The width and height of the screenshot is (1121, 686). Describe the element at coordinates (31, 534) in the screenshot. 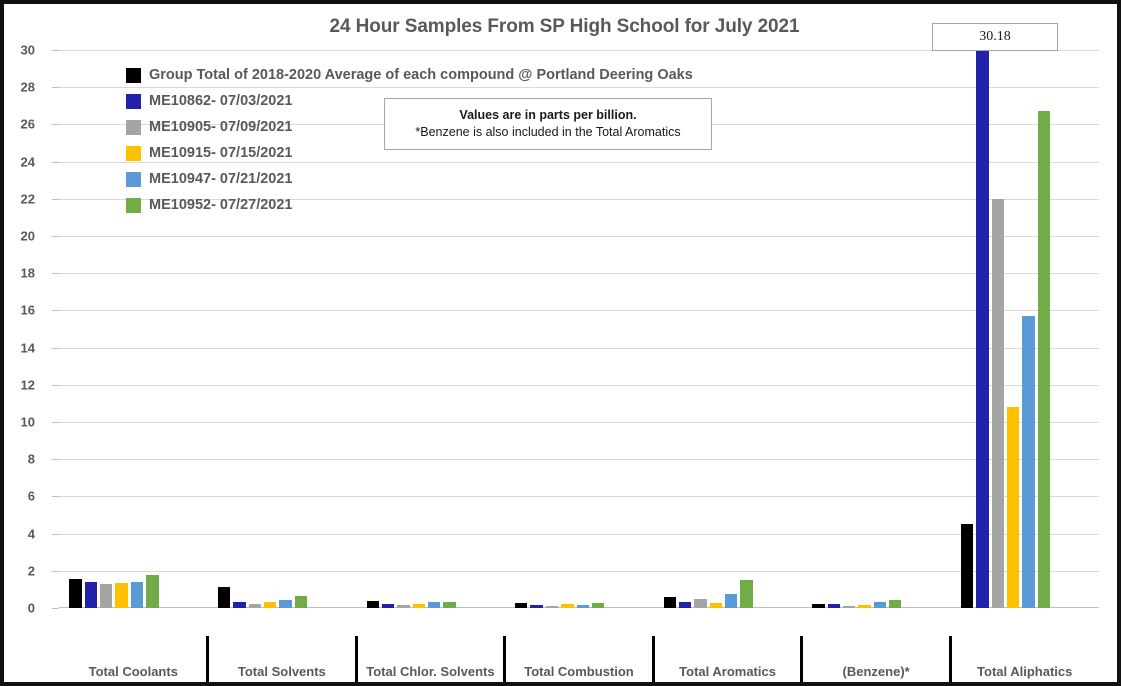

I see `y-axis-tick-label: 4` at that location.